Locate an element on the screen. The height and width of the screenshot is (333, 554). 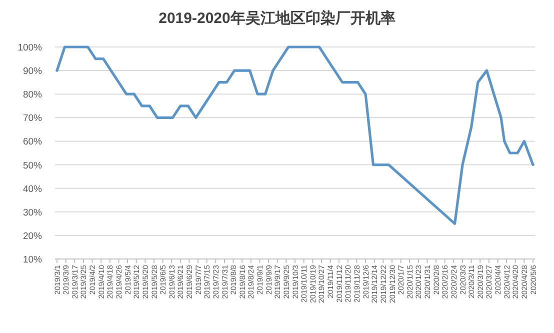
y-tick-label: 70% is located at coordinates (32, 118).